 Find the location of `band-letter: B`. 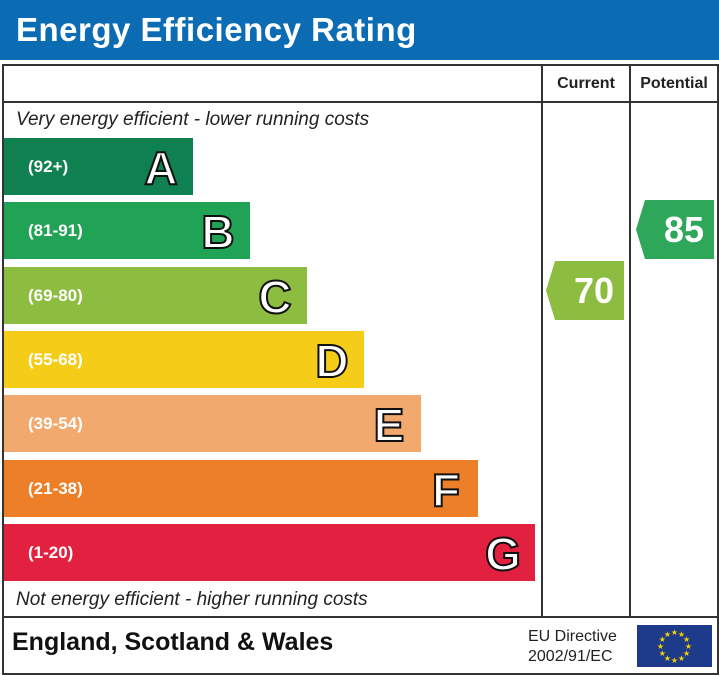

band-letter: B is located at coordinates (217, 231).